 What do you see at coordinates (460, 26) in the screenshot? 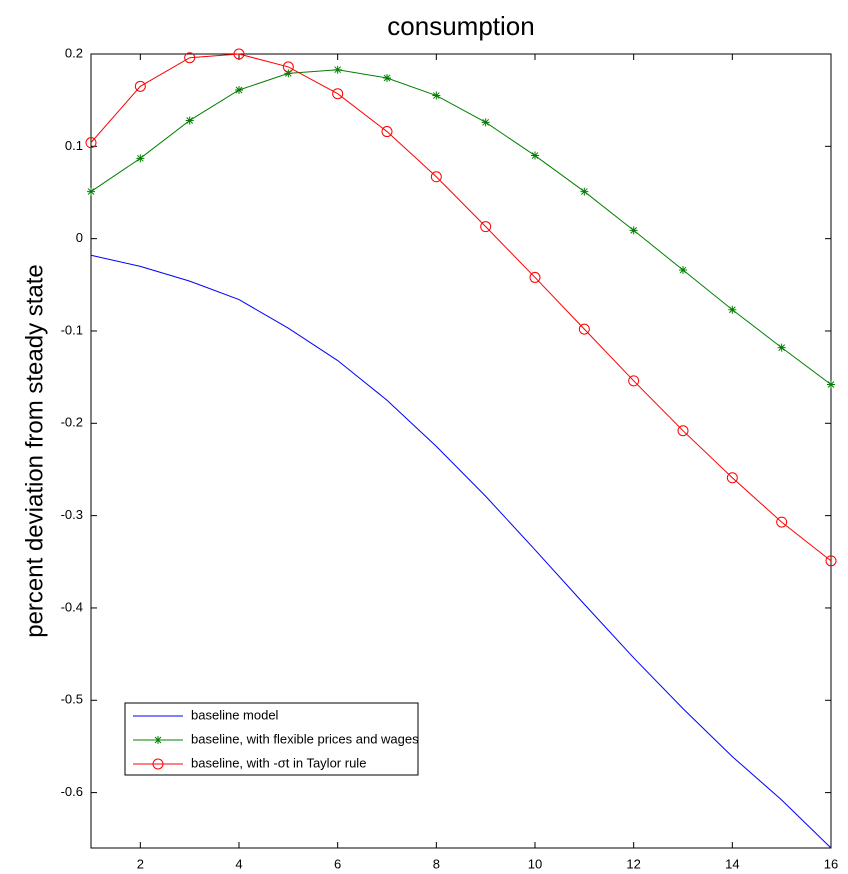
I see `chart-title: consumption` at bounding box center [460, 26].